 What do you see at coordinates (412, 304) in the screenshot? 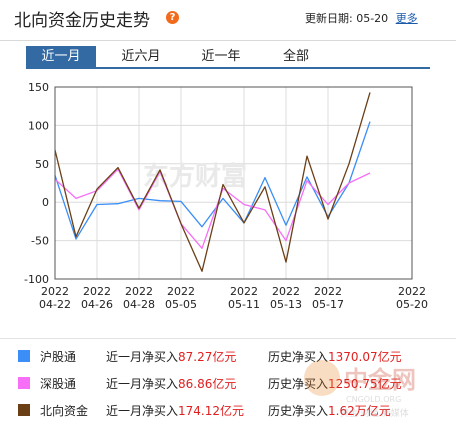
I see `x-tick-label: 05-20` at bounding box center [412, 304].